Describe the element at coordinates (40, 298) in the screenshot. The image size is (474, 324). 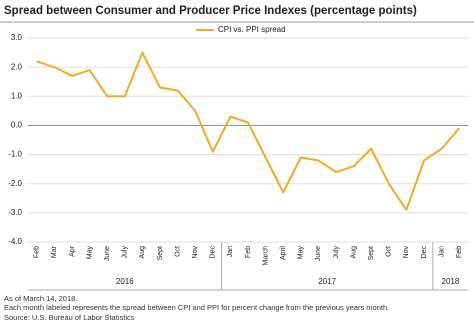
I see `note: As of March 14, 2018.` at that location.